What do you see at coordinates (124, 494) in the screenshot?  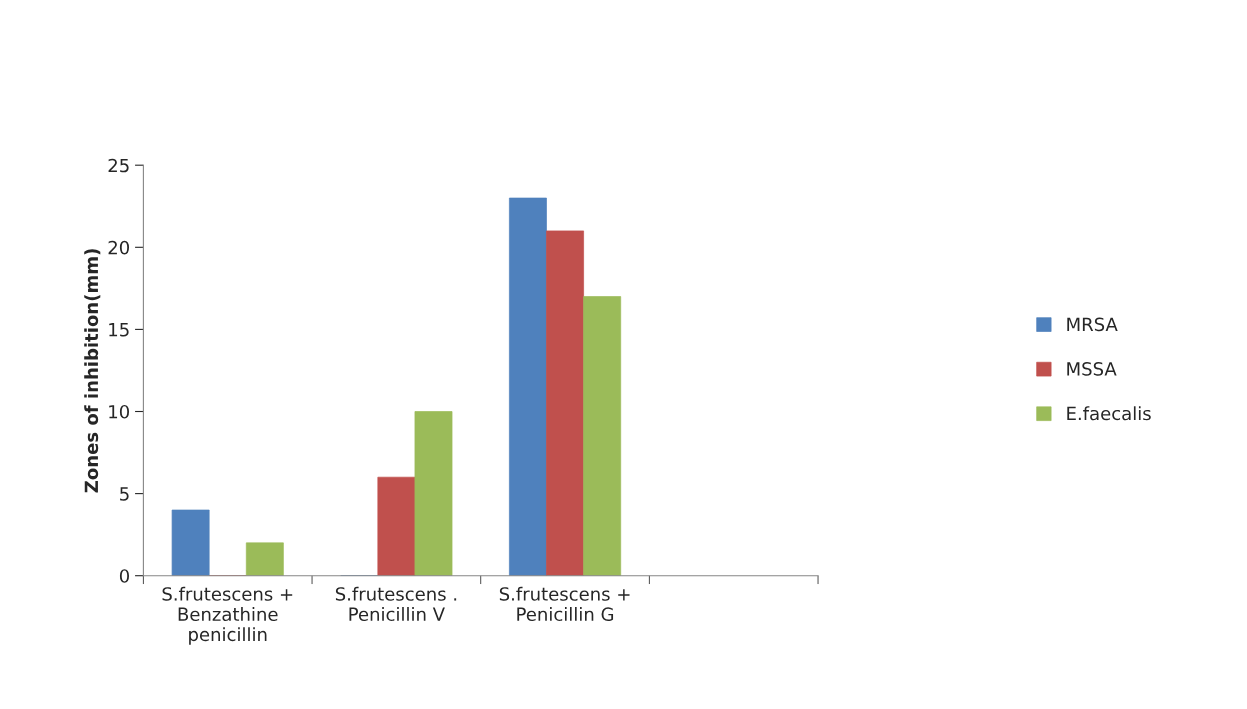 I see `y-tick-label: 5` at bounding box center [124, 494].